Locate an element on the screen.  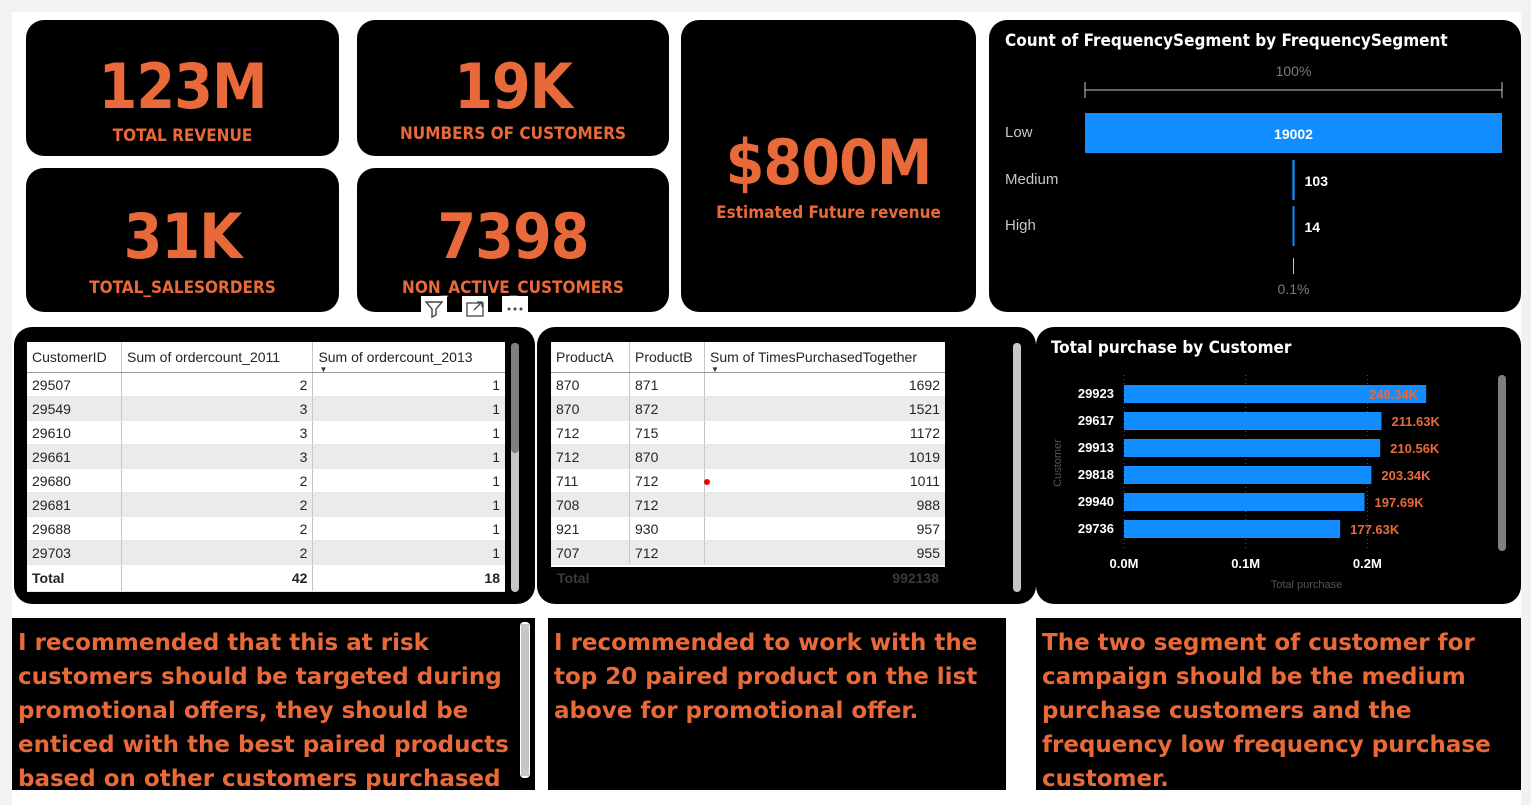
table-row: 921 930 957 is located at coordinates (748, 528).